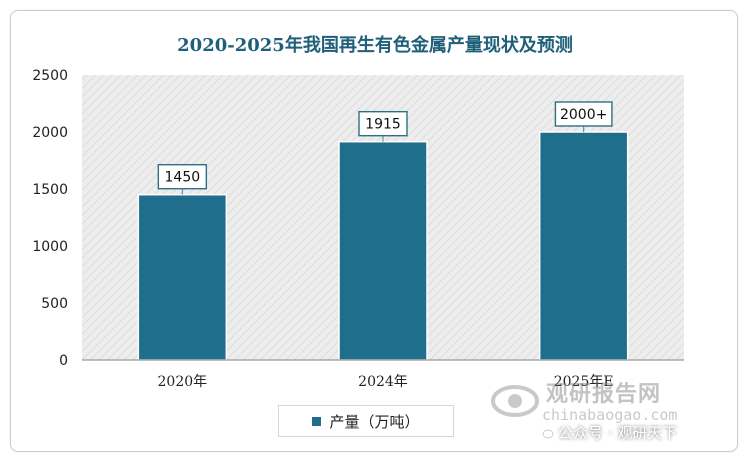 This screenshot has height=461, width=750. Describe the element at coordinates (383, 382) in the screenshot. I see `x-tick-label: 2024年` at that location.